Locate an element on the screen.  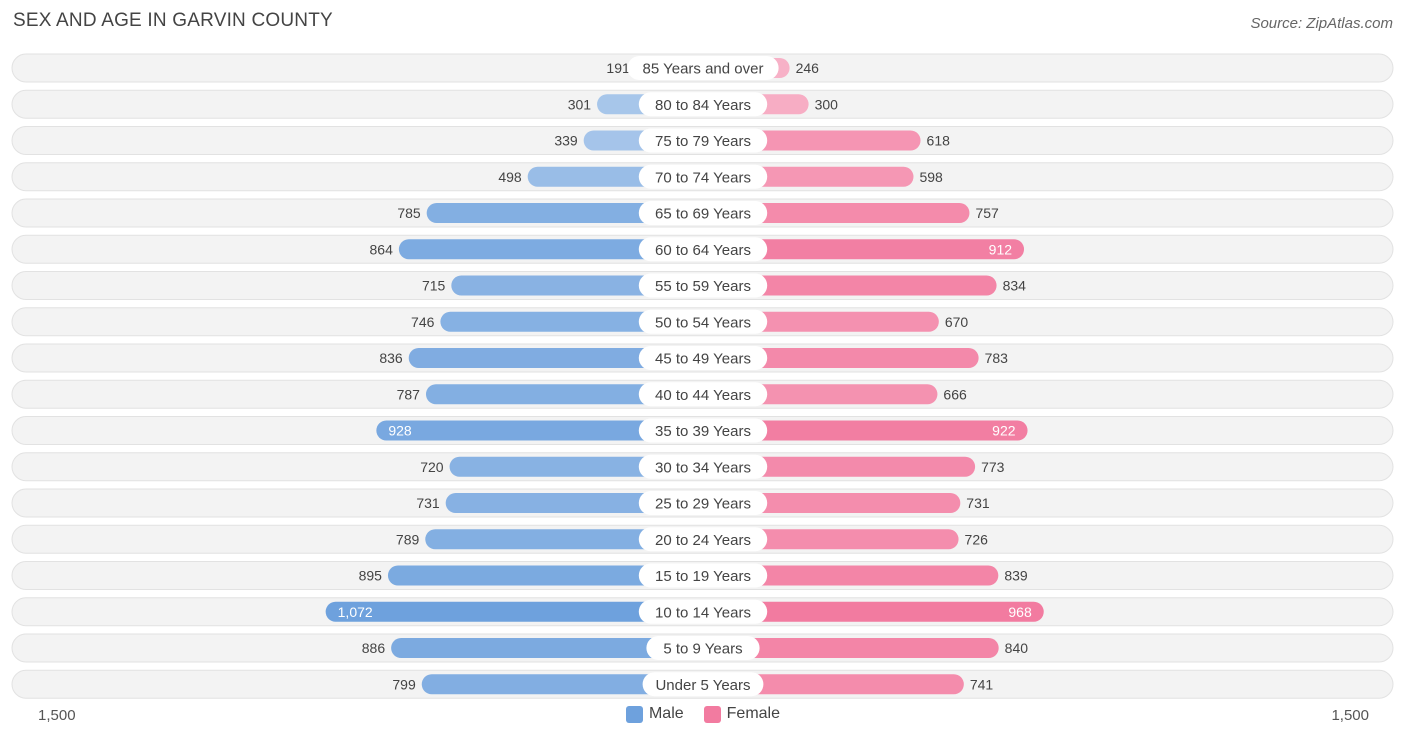
category-label: 60 to 64 Years is located at coordinates (703, 250).